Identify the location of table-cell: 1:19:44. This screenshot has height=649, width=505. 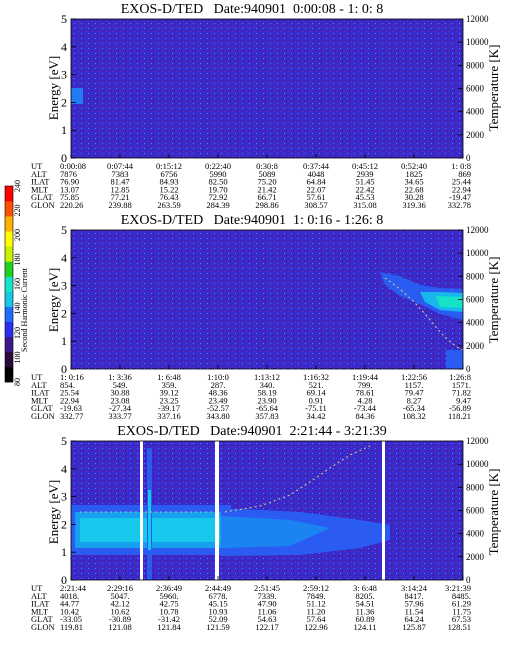
(365, 377).